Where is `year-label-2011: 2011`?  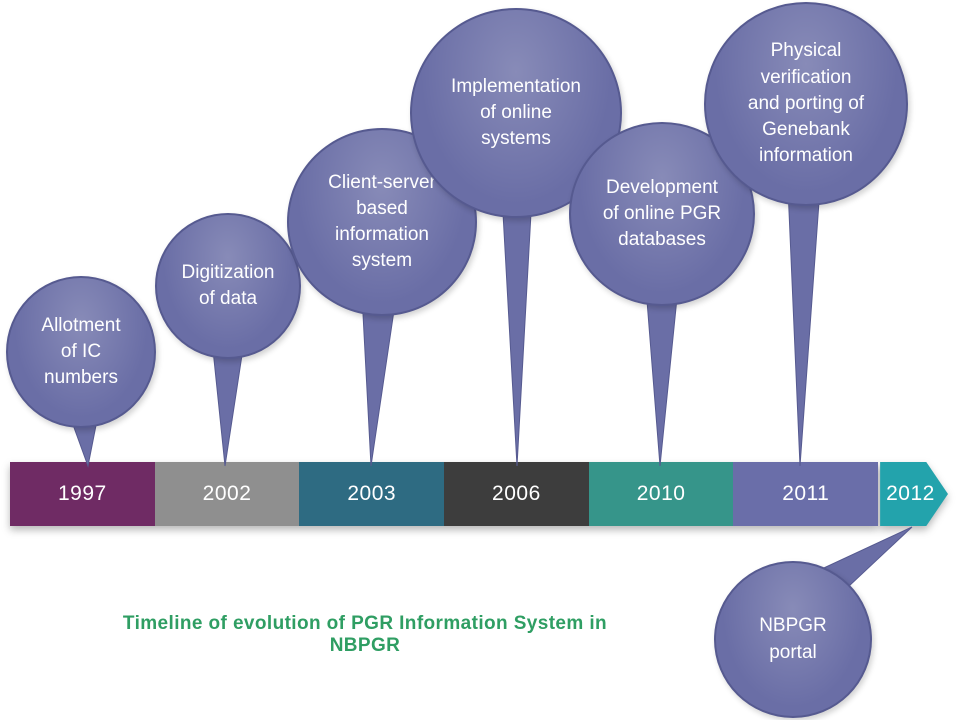
year-label-2011: 2011 is located at coordinates (806, 493).